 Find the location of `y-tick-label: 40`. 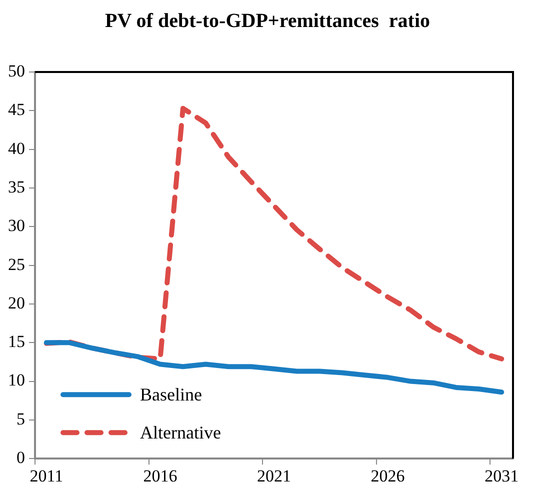

y-tick-label: 40 is located at coordinates (16, 148).